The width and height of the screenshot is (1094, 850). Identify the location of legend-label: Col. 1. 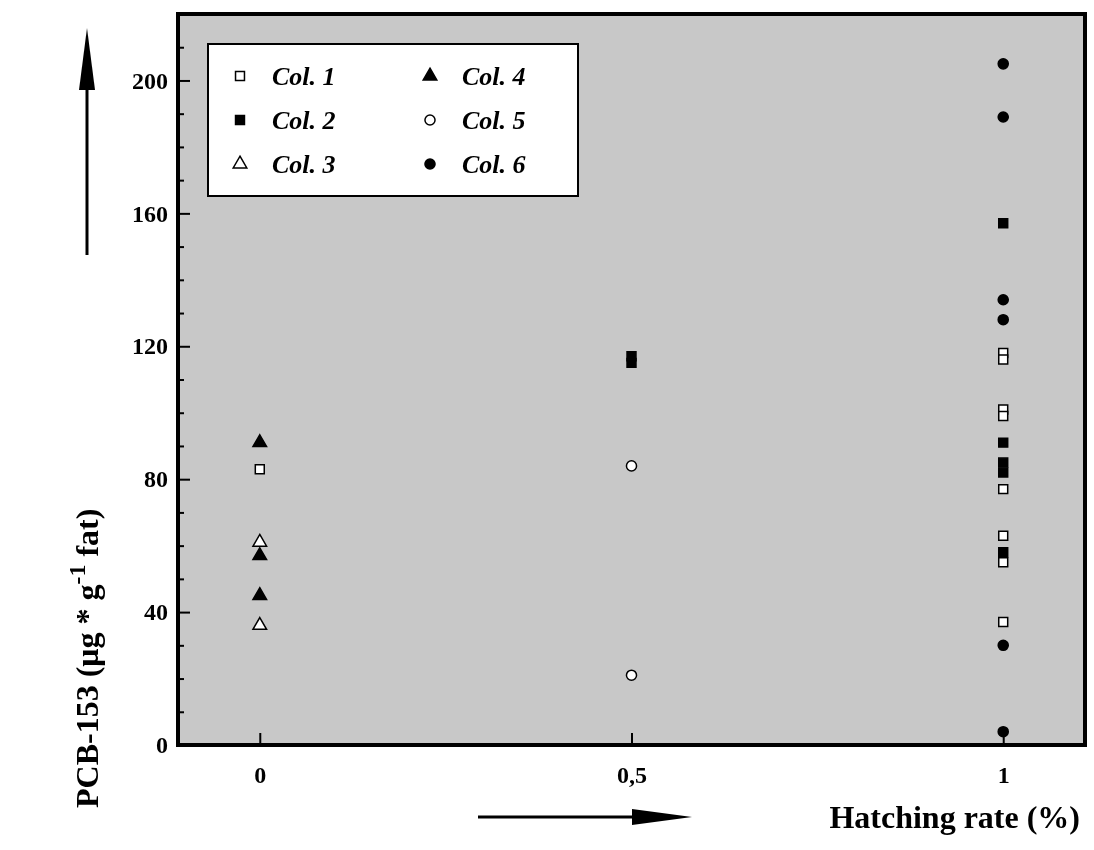
(304, 76).